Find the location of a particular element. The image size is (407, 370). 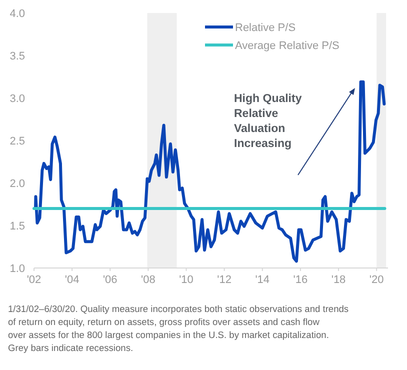

y-tick-label: 1.5 is located at coordinates (17, 226).